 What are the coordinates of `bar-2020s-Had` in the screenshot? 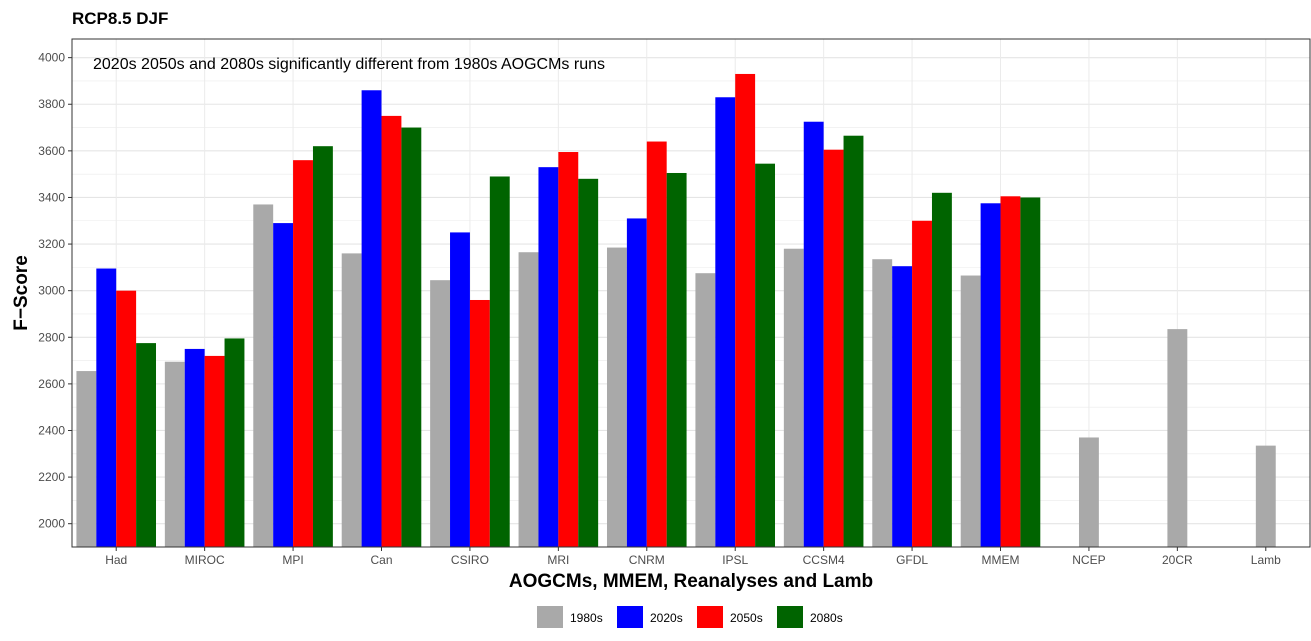 It's located at (106, 407).